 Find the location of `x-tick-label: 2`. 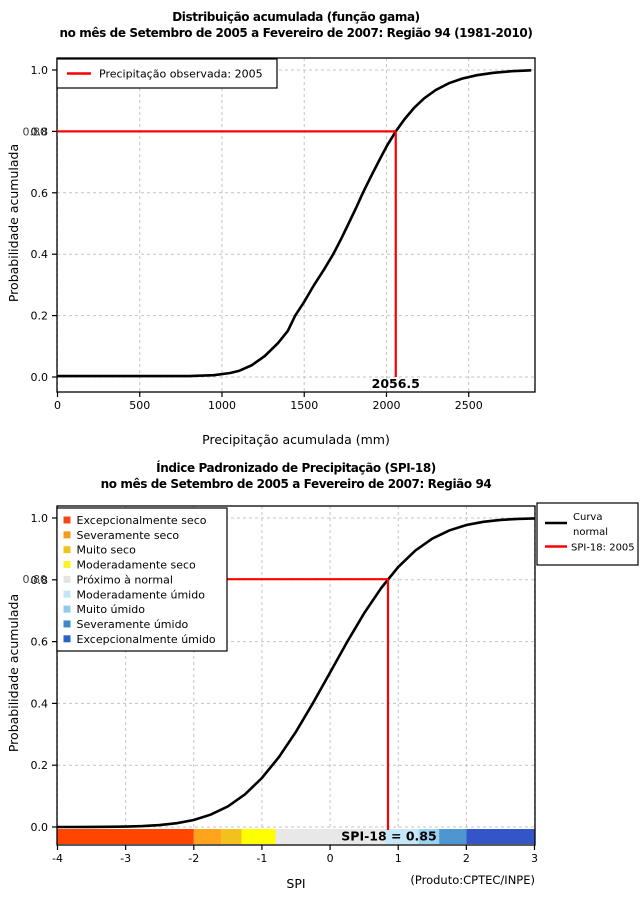

x-tick-label: 2 is located at coordinates (466, 858).